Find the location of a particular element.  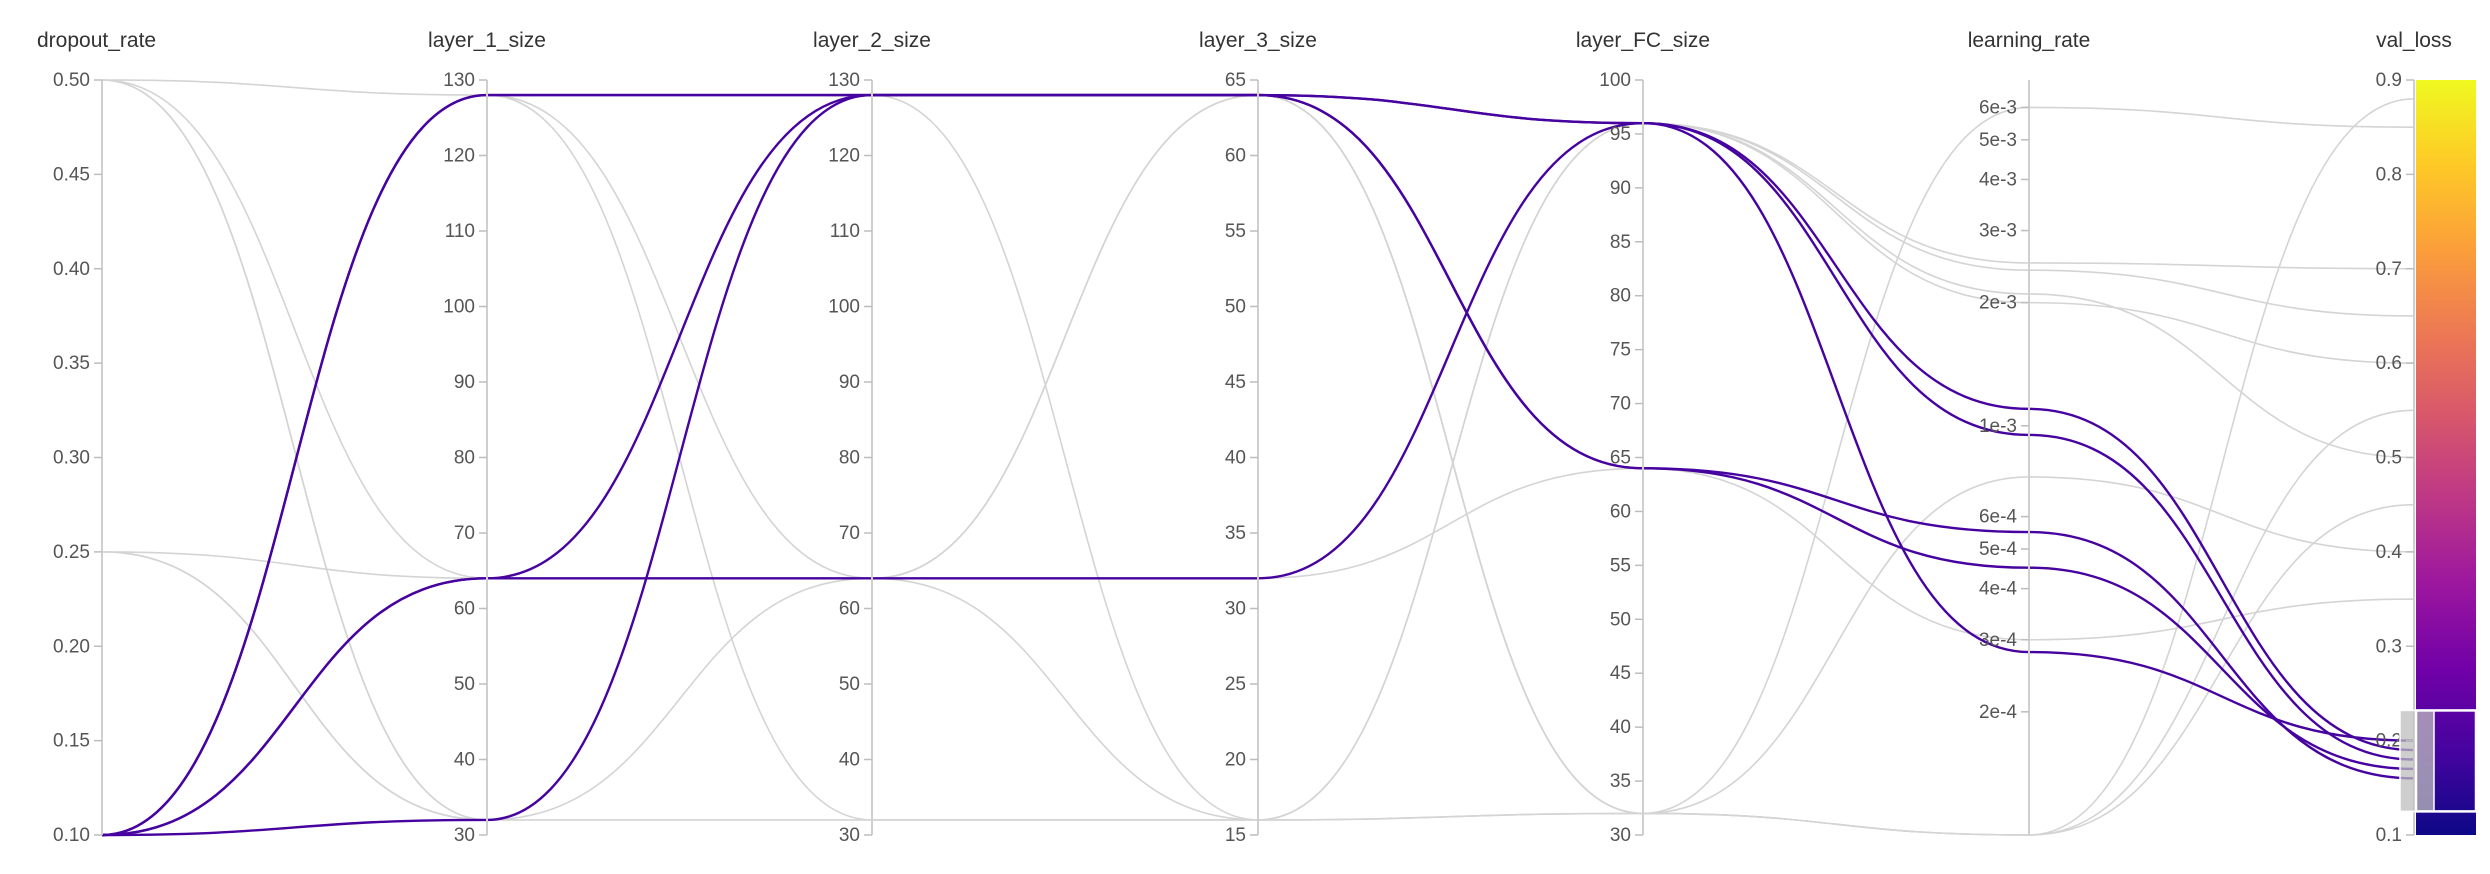

tick-label: 0.1 is located at coordinates (2389, 835).